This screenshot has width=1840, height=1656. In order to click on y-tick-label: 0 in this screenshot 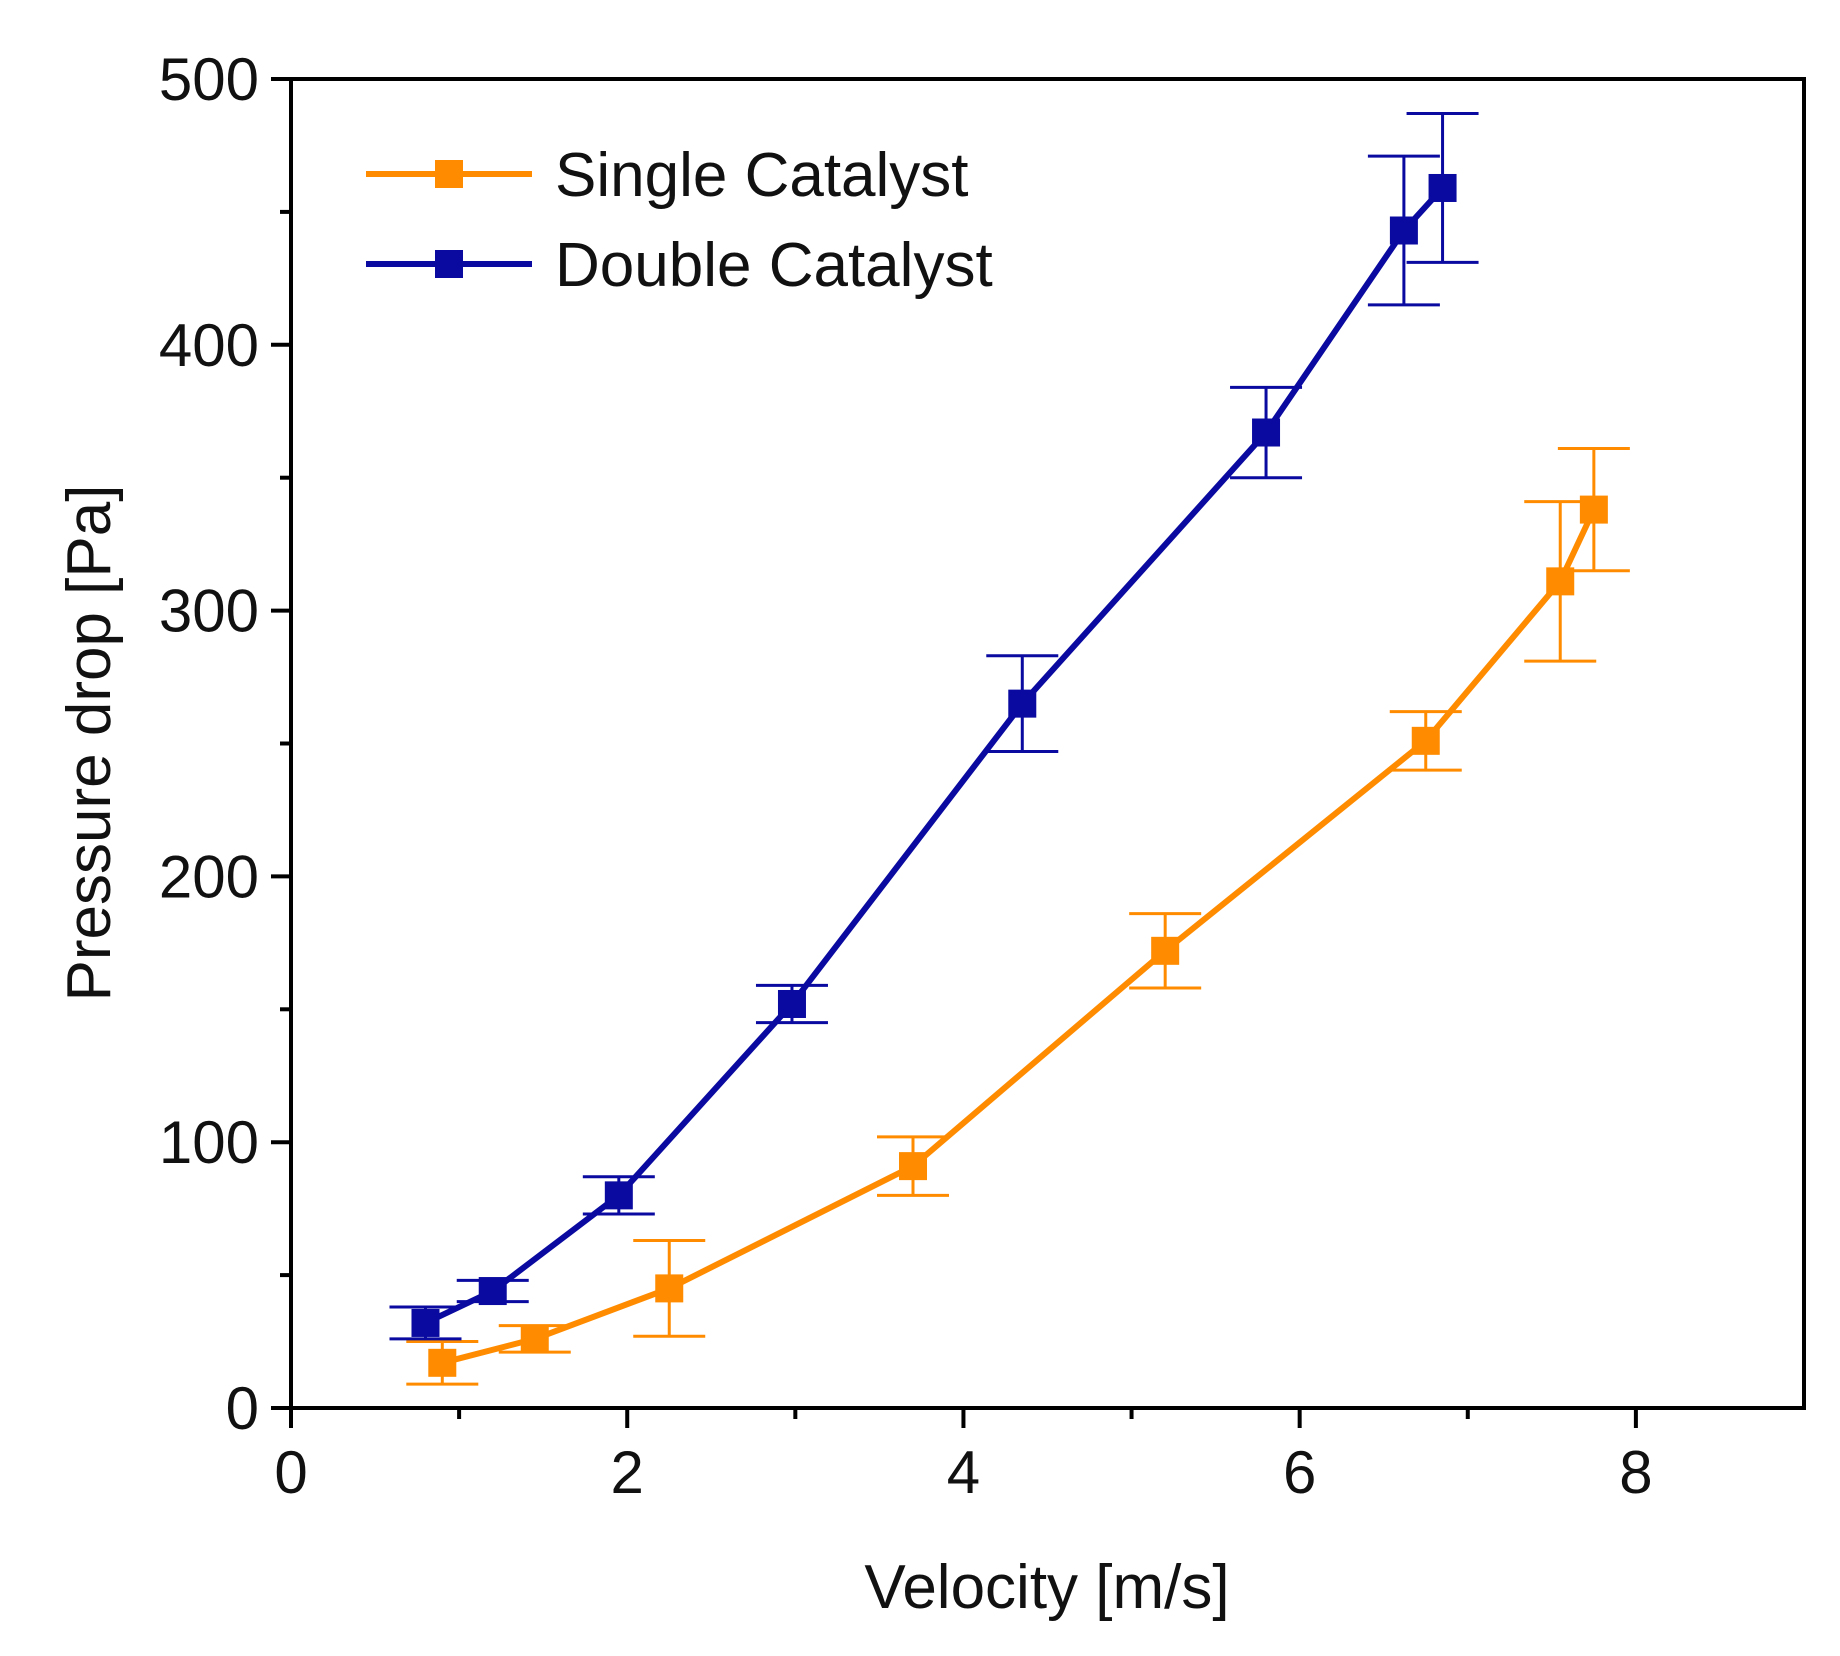, I will do `click(242, 1408)`.